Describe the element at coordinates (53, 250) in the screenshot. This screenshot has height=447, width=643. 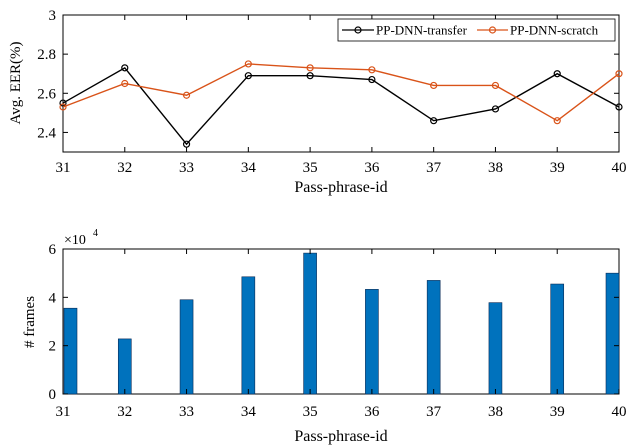
I see `frames-y-tick-label: 6` at that location.